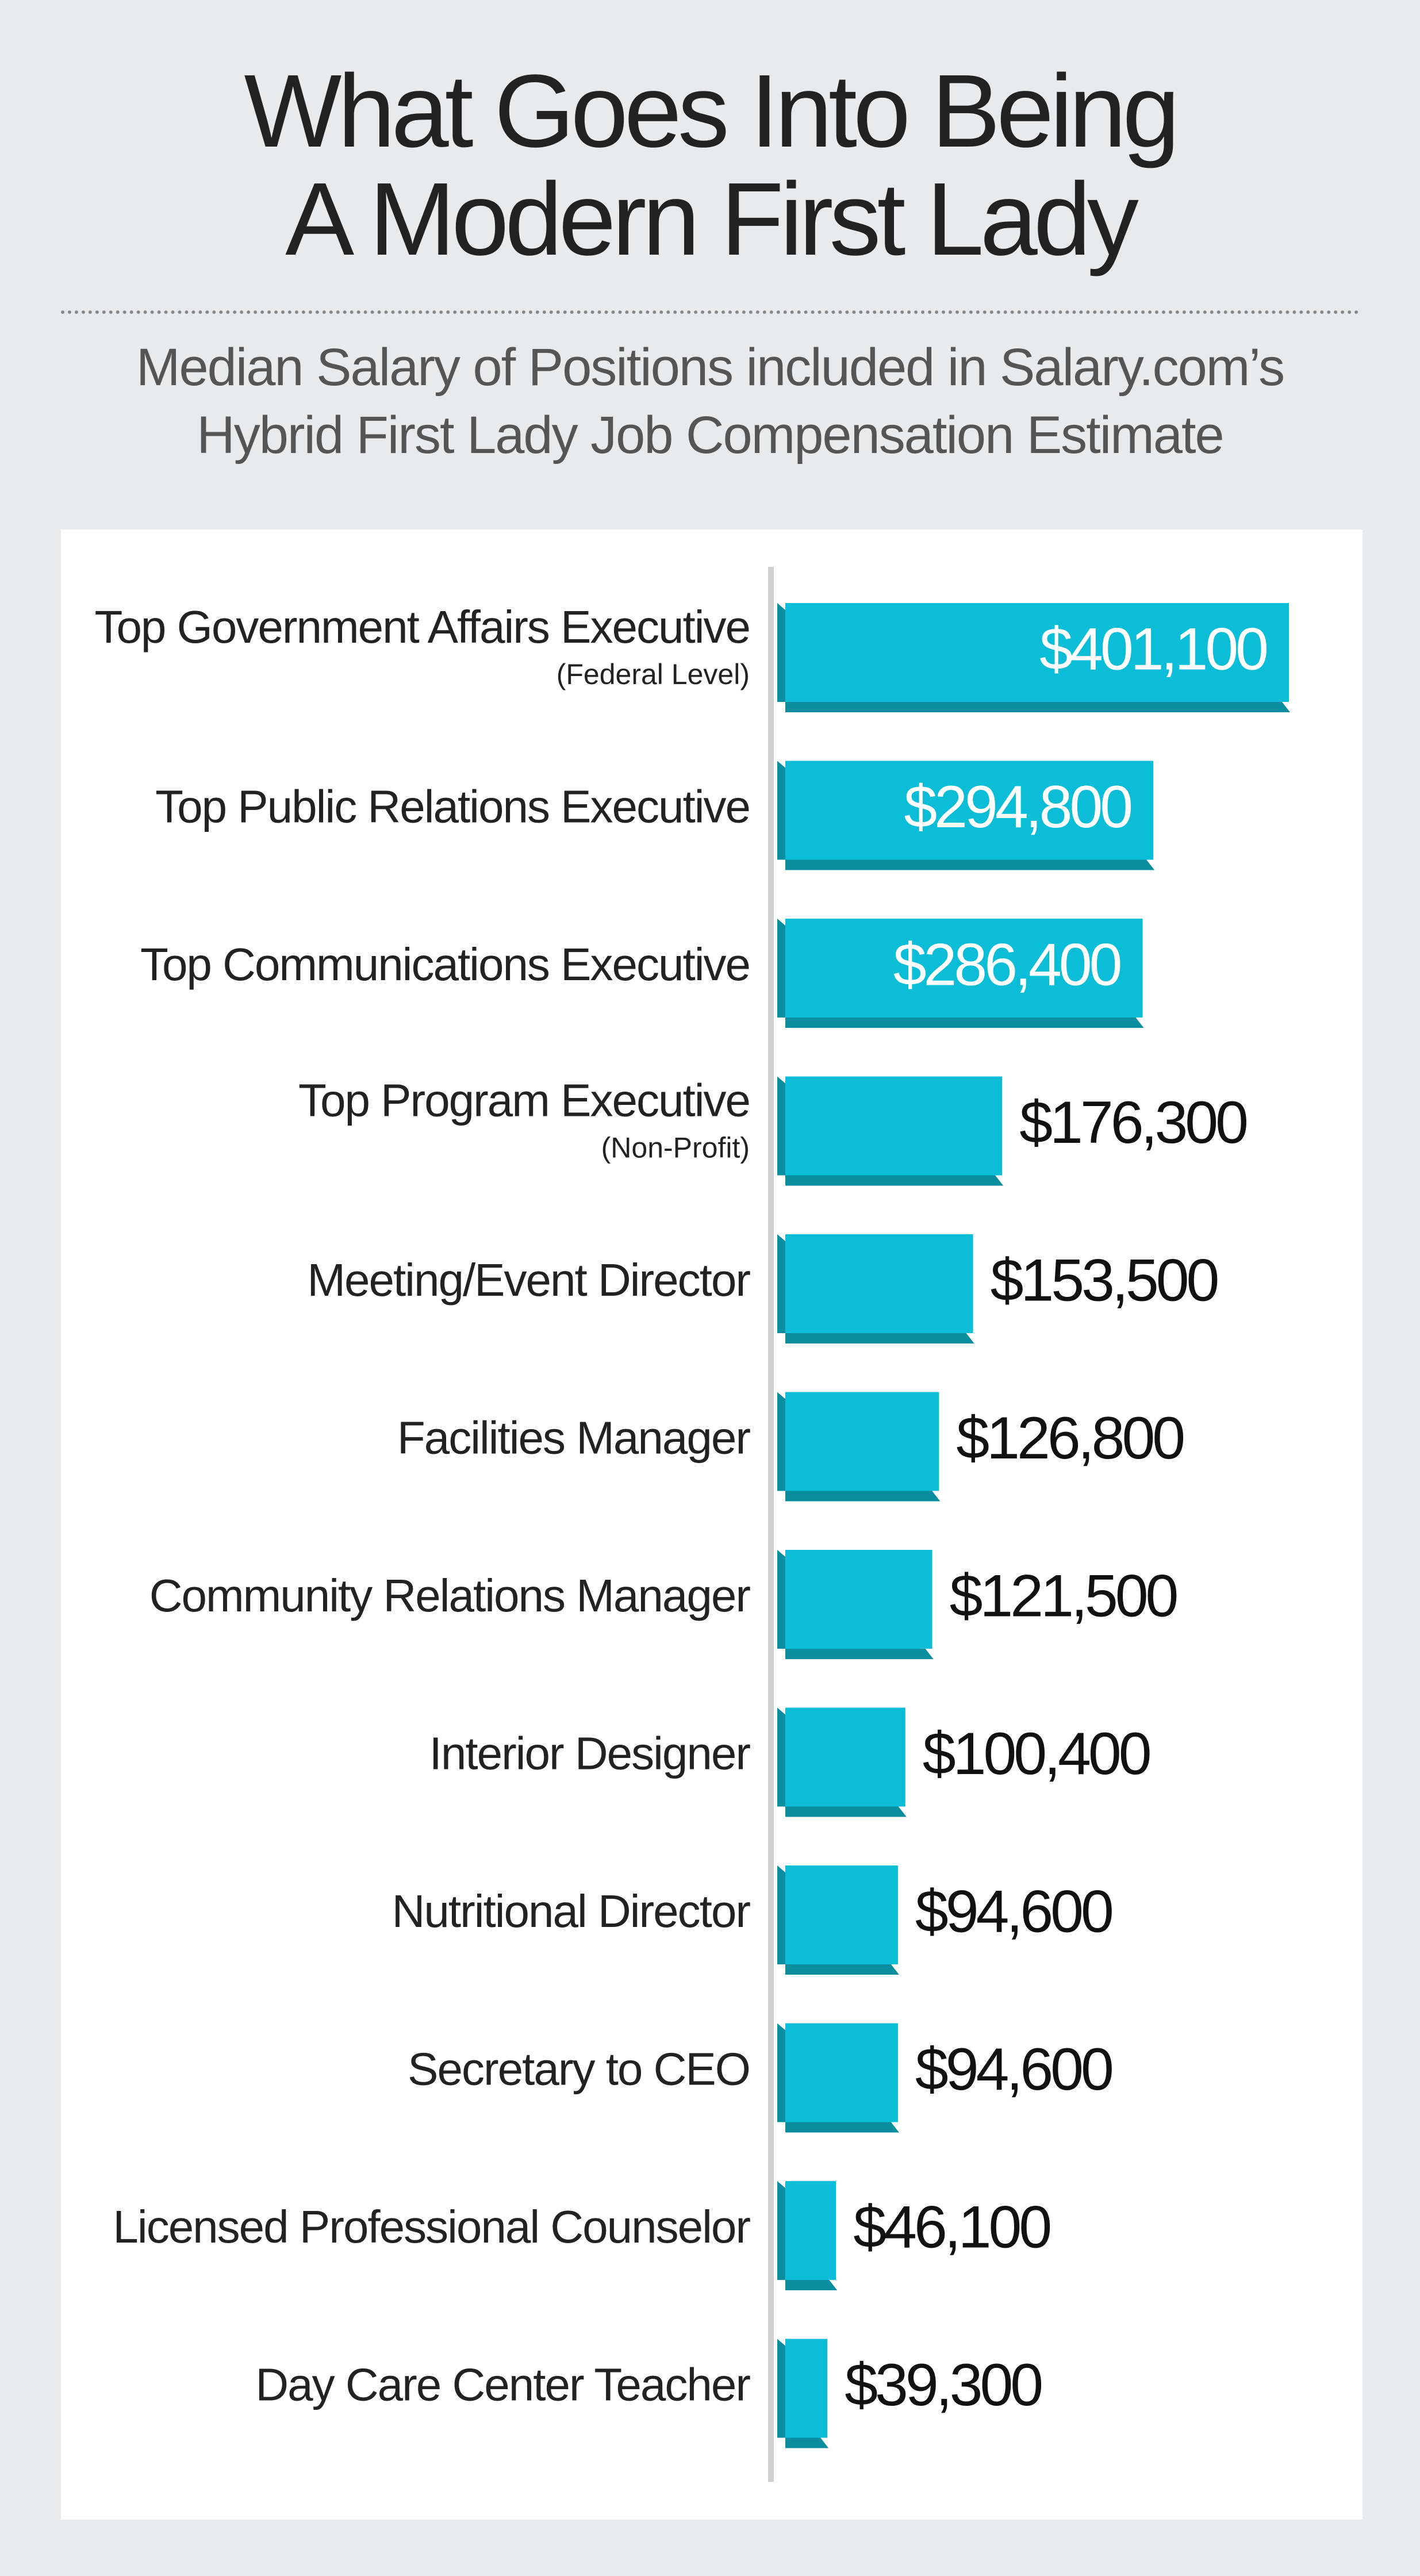  What do you see at coordinates (579, 2069) in the screenshot?
I see `category-label: Secretary to CEO` at bounding box center [579, 2069].